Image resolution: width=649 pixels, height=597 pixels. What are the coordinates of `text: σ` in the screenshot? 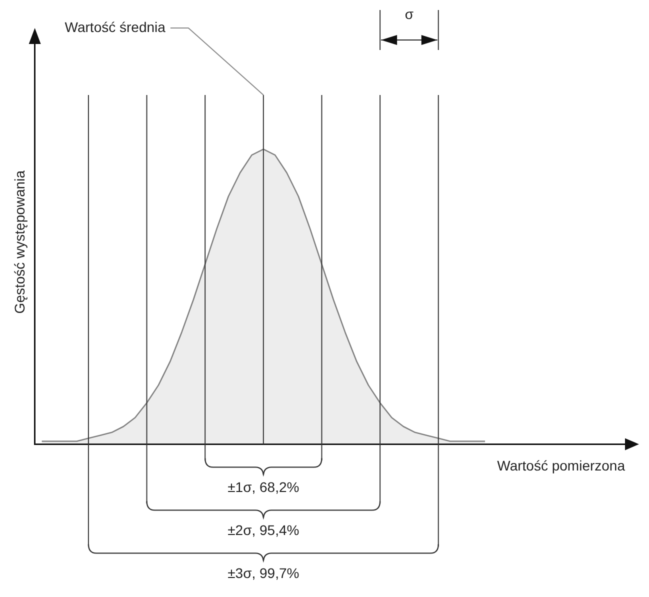 It's located at (409, 14).